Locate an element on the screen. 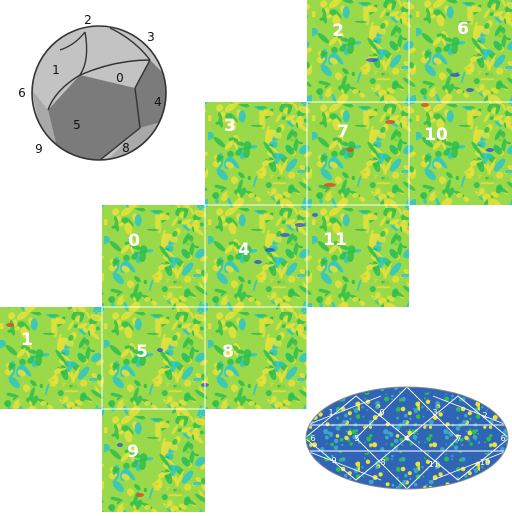 The image size is (512, 516). sphere-outline is located at coordinates (99, 93).